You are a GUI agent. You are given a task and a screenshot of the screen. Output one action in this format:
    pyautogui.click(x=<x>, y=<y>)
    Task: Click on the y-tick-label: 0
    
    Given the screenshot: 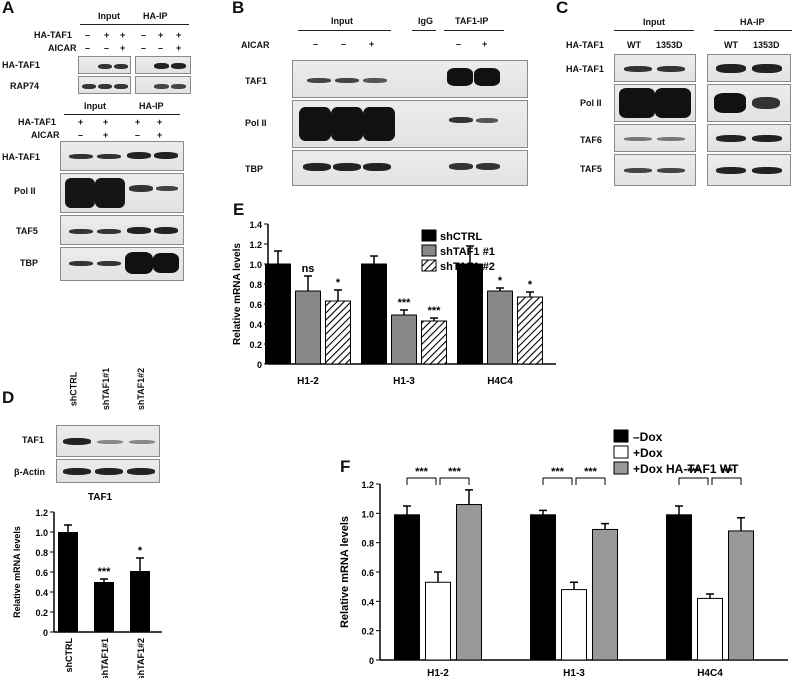 What is the action you would take?
    pyautogui.click(x=259, y=365)
    